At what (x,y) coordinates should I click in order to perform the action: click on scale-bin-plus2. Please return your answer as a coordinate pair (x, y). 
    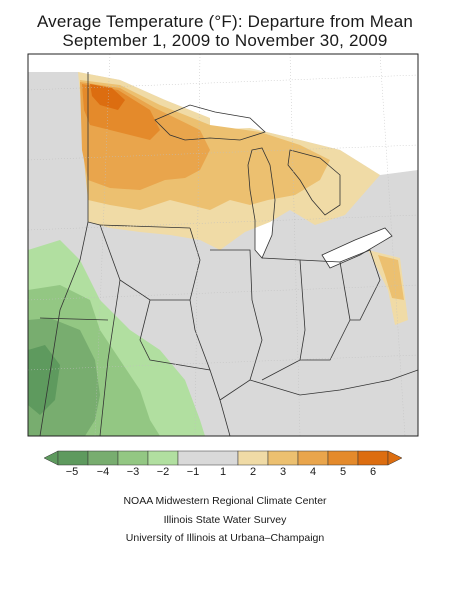
    Looking at the image, I should click on (283, 458).